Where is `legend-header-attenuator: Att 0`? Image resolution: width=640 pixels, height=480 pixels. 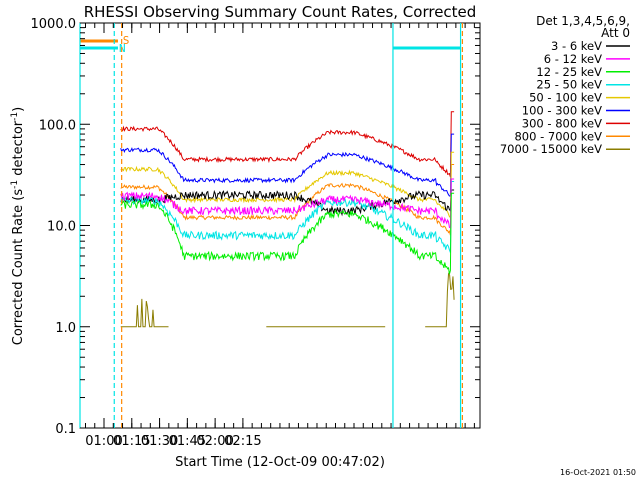
legend-header-attenuator: Att 0 is located at coordinates (615, 33).